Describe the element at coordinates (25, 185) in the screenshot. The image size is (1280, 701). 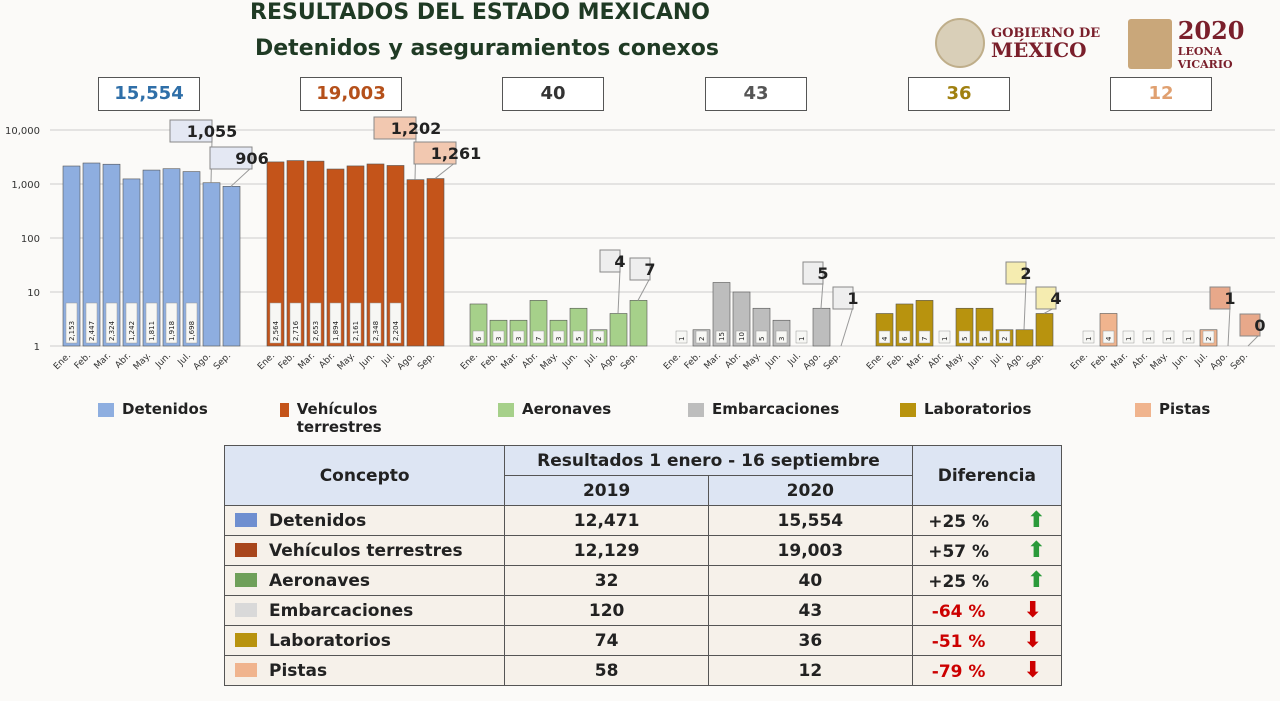
I see `y-tick-label: 1,000` at that location.